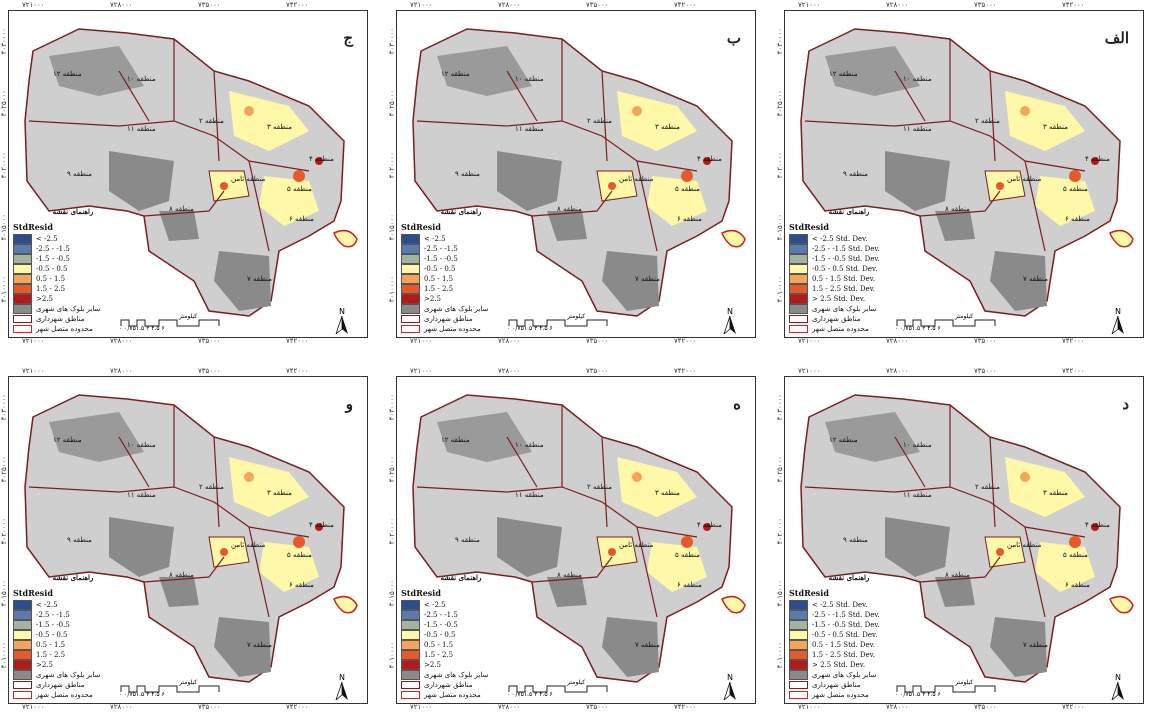  What do you see at coordinates (1035, 645) in the screenshot?
I see `zone-label: منطقه ۷` at bounding box center [1035, 645].